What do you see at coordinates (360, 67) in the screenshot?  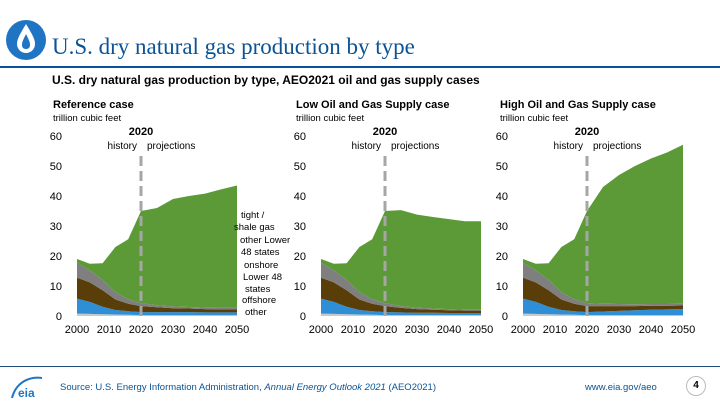 I see `title-divider` at bounding box center [360, 67].